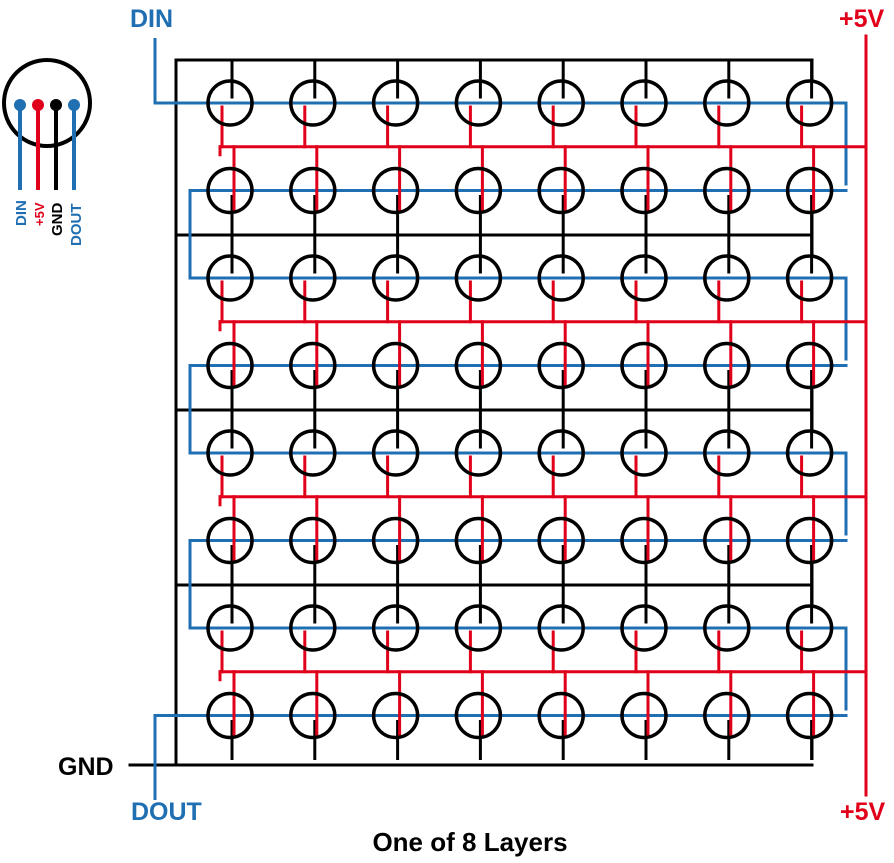  What do you see at coordinates (21, 213) in the screenshot?
I see `pin-din-label: DIN` at bounding box center [21, 213].